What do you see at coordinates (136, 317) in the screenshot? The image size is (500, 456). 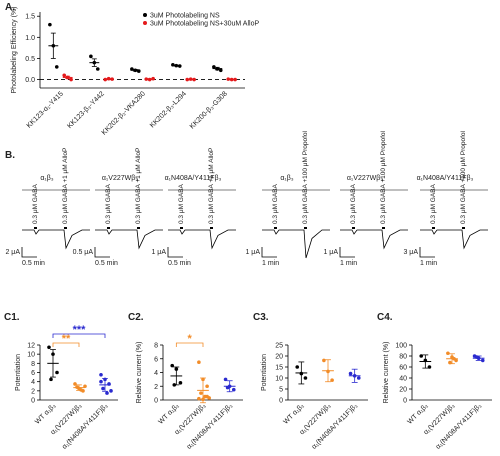 I see `panel-label: C2.` at bounding box center [136, 317].